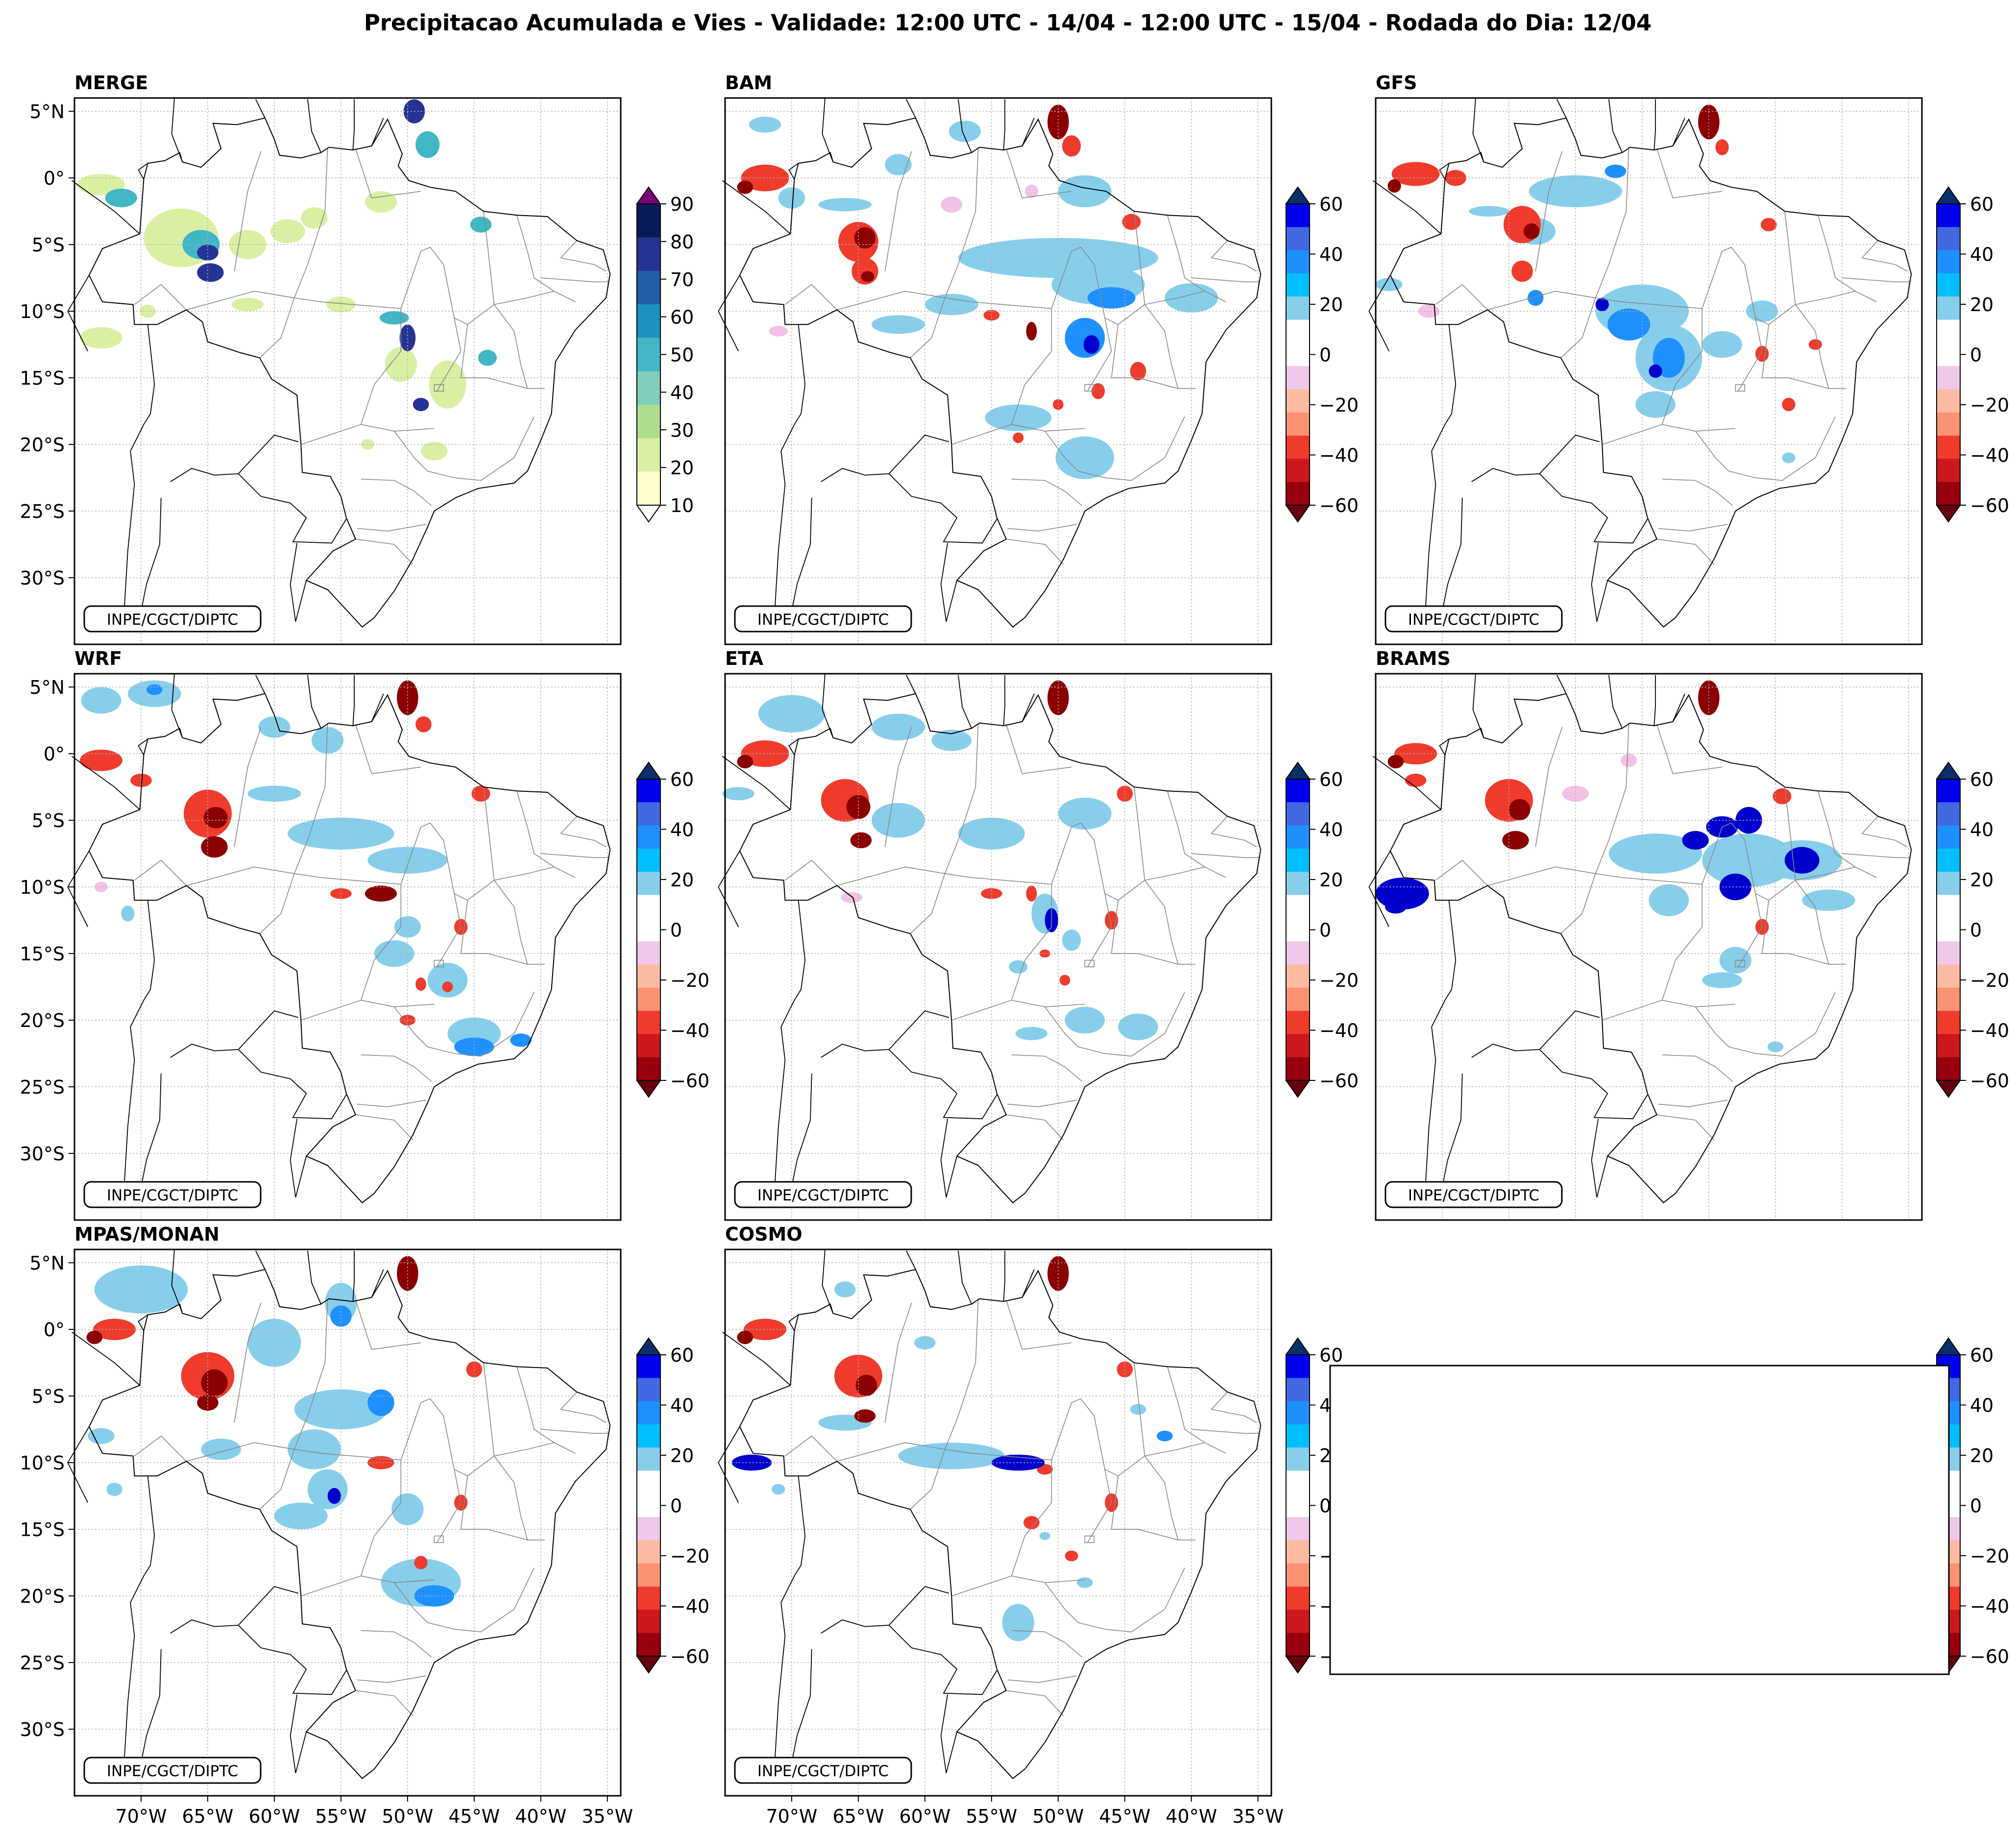 The image size is (2016, 1834). What do you see at coordinates (607, 1816) in the screenshot?
I see `lon-tick-label: 35°W` at bounding box center [607, 1816].